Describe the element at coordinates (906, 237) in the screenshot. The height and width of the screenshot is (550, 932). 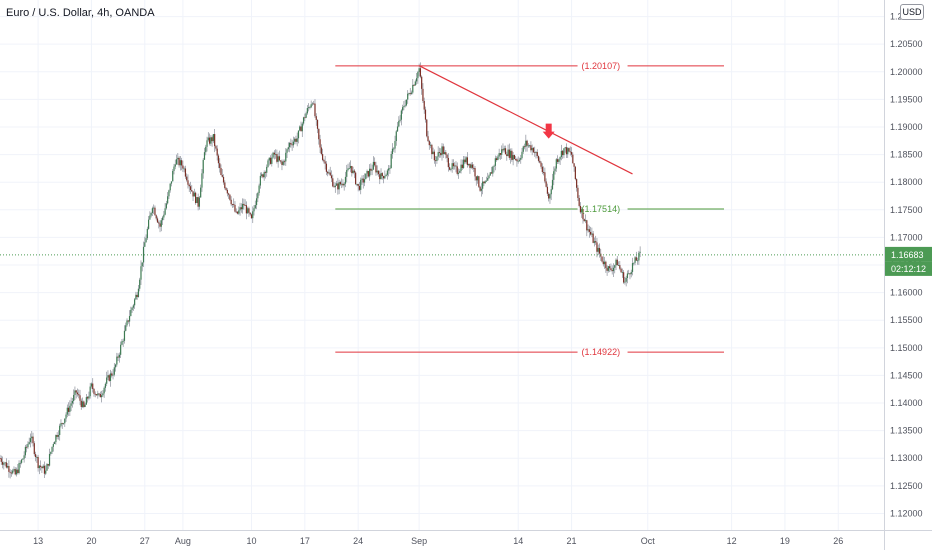
I see `price-tick-label: 1.17000` at that location.